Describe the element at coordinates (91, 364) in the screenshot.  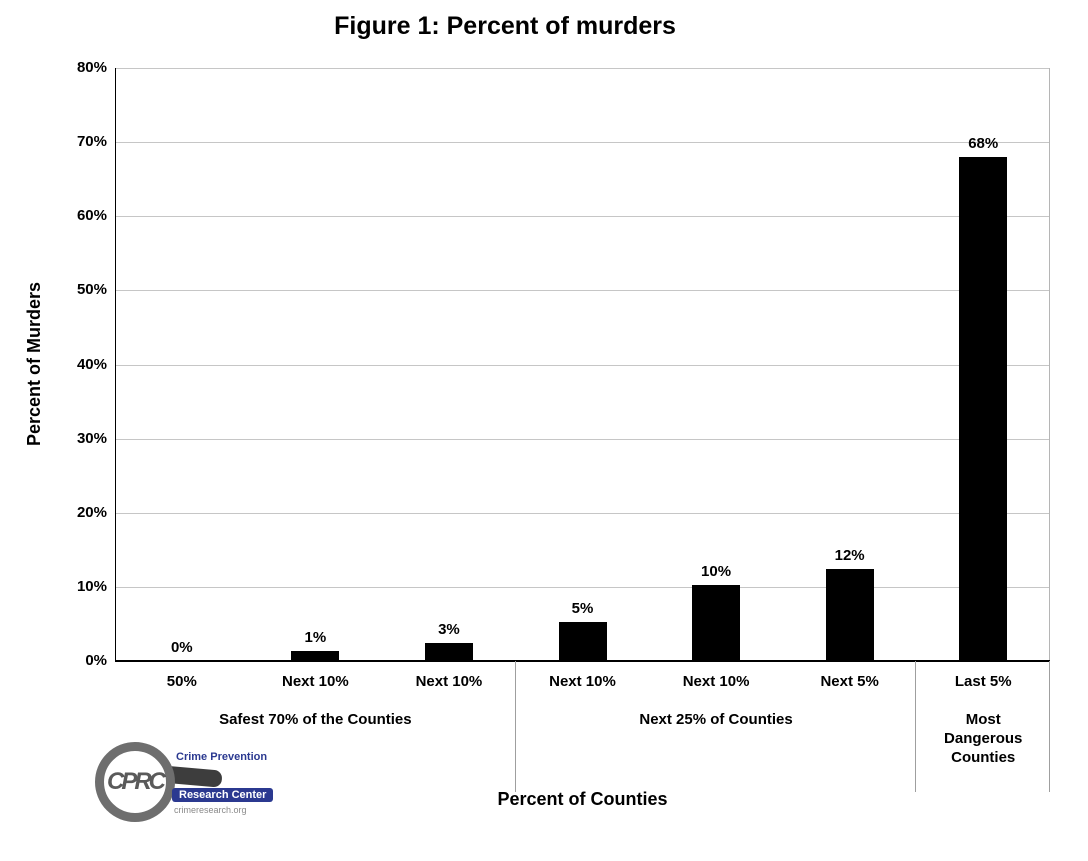
I see `y-tick-label: 40%` at that location.